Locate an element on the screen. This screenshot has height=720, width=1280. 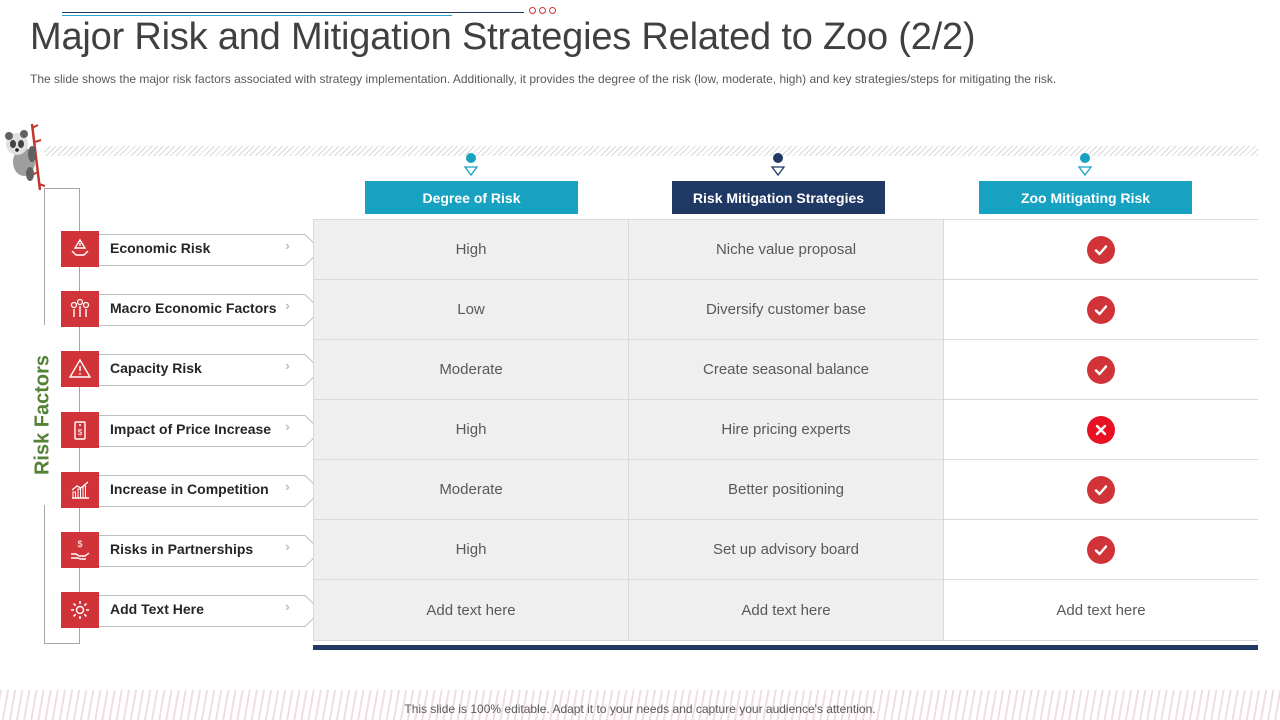
factor-label: Macro Economic Factors is located at coordinates (193, 308).